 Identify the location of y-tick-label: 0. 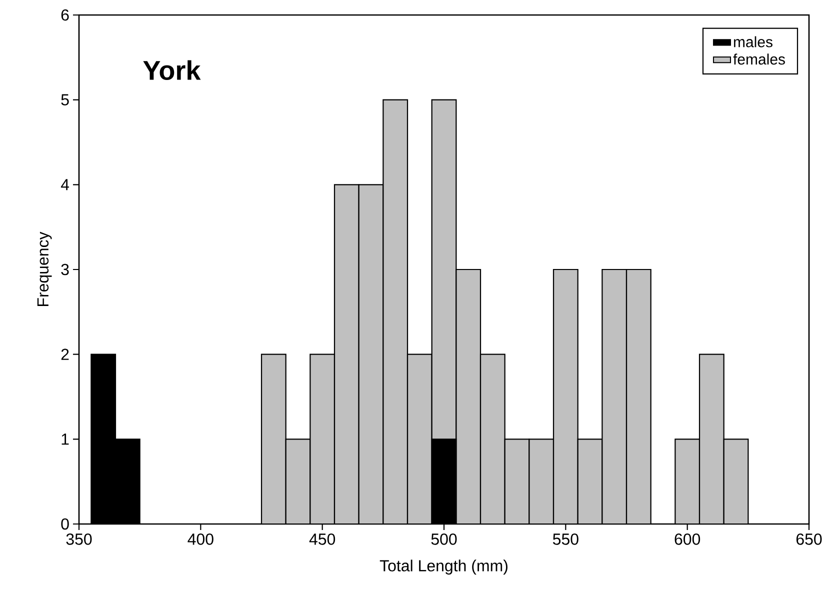
(65, 524).